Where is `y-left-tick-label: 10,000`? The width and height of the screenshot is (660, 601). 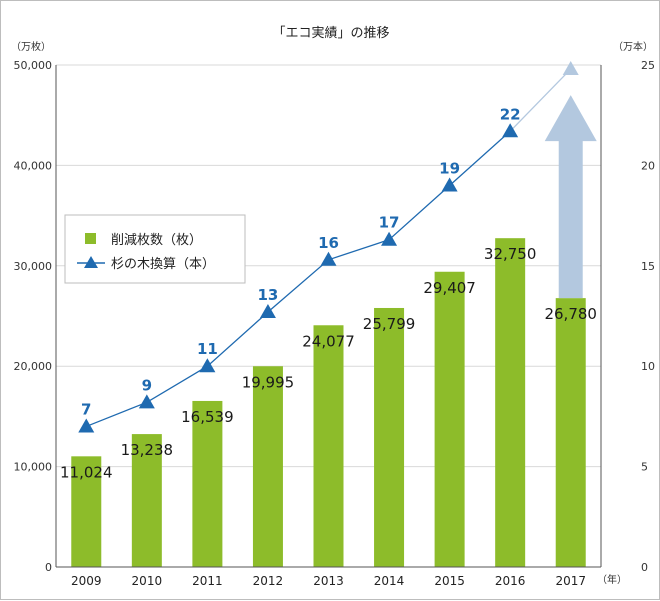
y-left-tick-label: 10,000 is located at coordinates (33, 467).